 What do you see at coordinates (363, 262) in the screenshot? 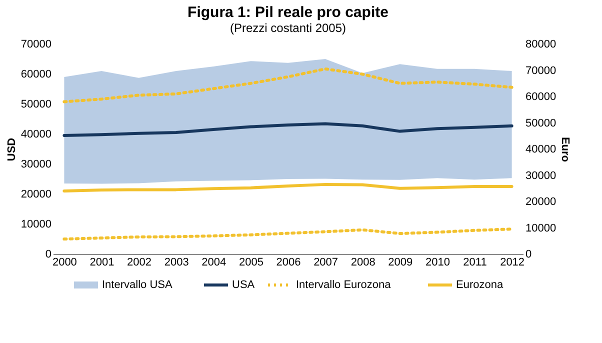
I see `x-tick-label: 2008` at bounding box center [363, 262].